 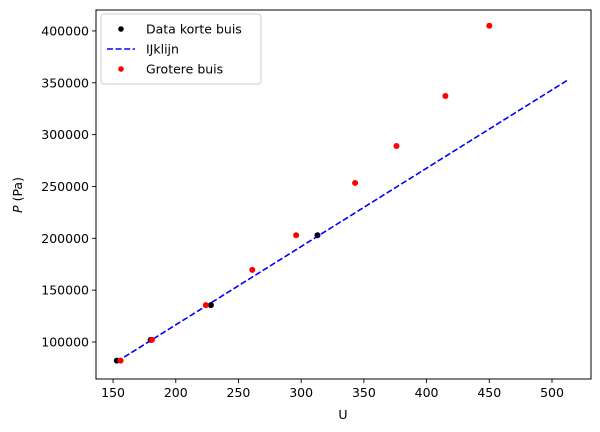 What do you see at coordinates (176, 392) in the screenshot?
I see `x-tick-label: 200` at bounding box center [176, 392].